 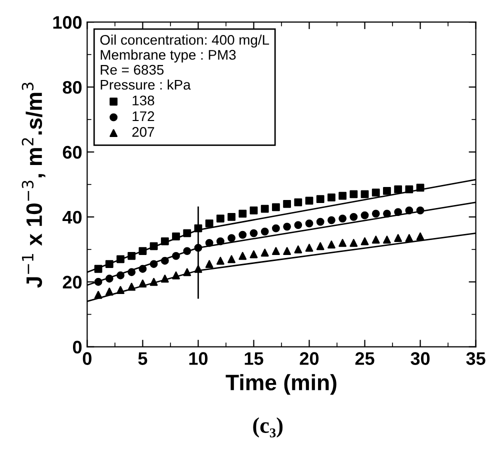 What do you see at coordinates (143, 116) in the screenshot?
I see `legend-label: 172` at bounding box center [143, 116].